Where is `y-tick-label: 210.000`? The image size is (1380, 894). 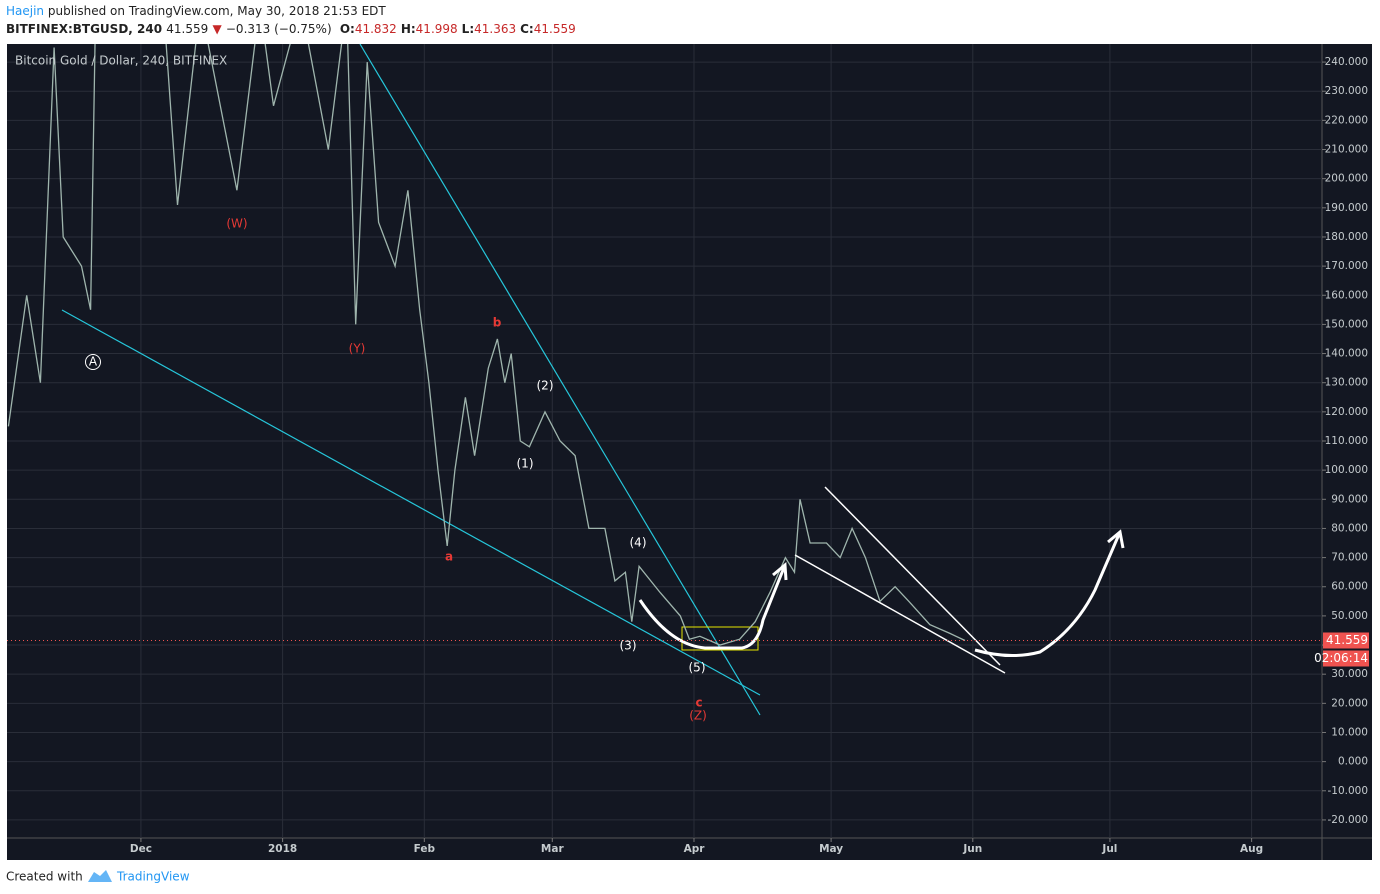
y-tick-label: 210.000 is located at coordinates (1346, 150).